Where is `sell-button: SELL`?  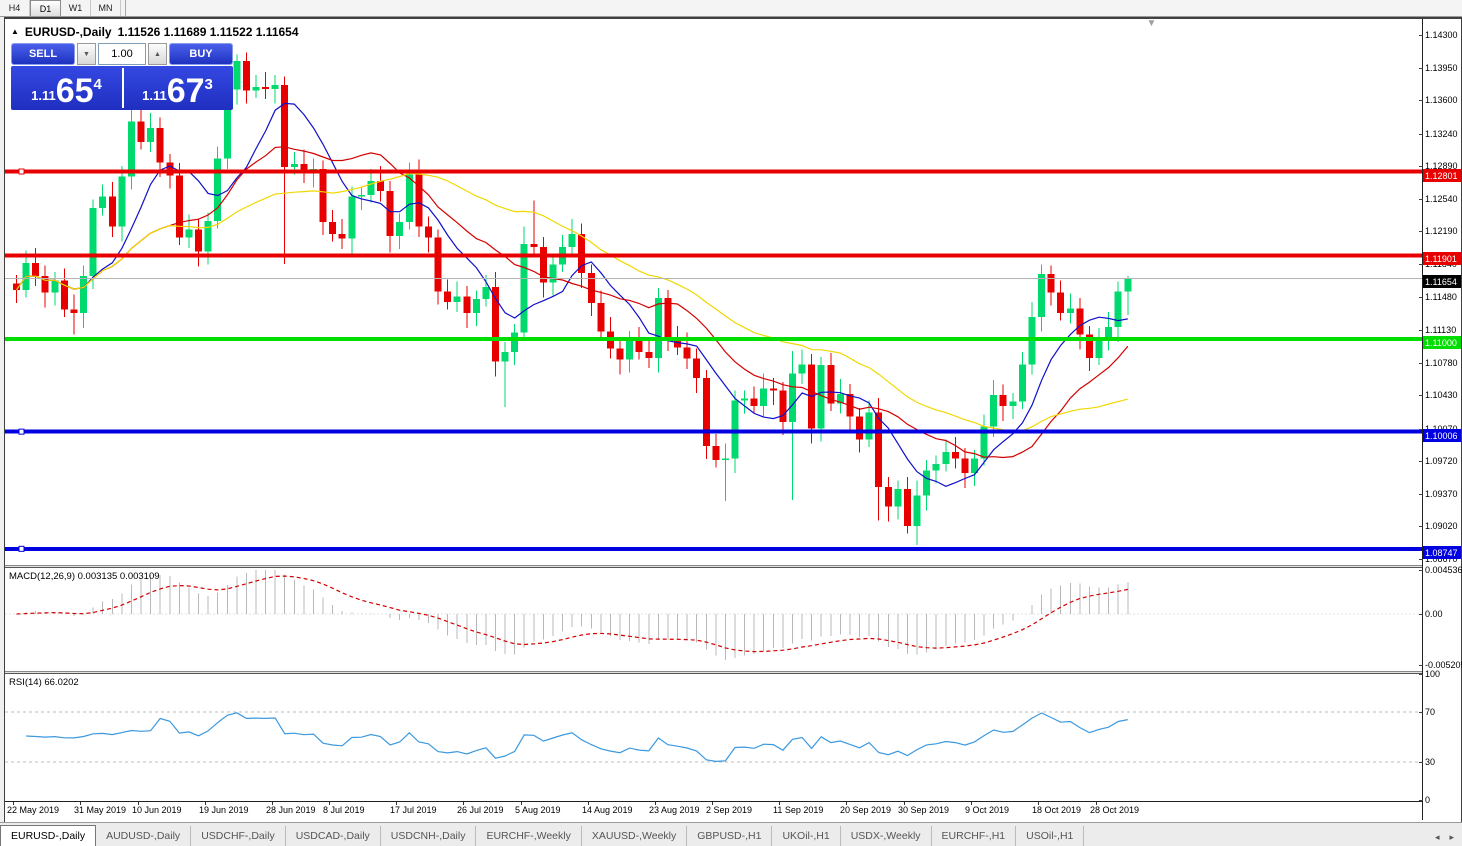 sell-button: SELL is located at coordinates (43, 54).